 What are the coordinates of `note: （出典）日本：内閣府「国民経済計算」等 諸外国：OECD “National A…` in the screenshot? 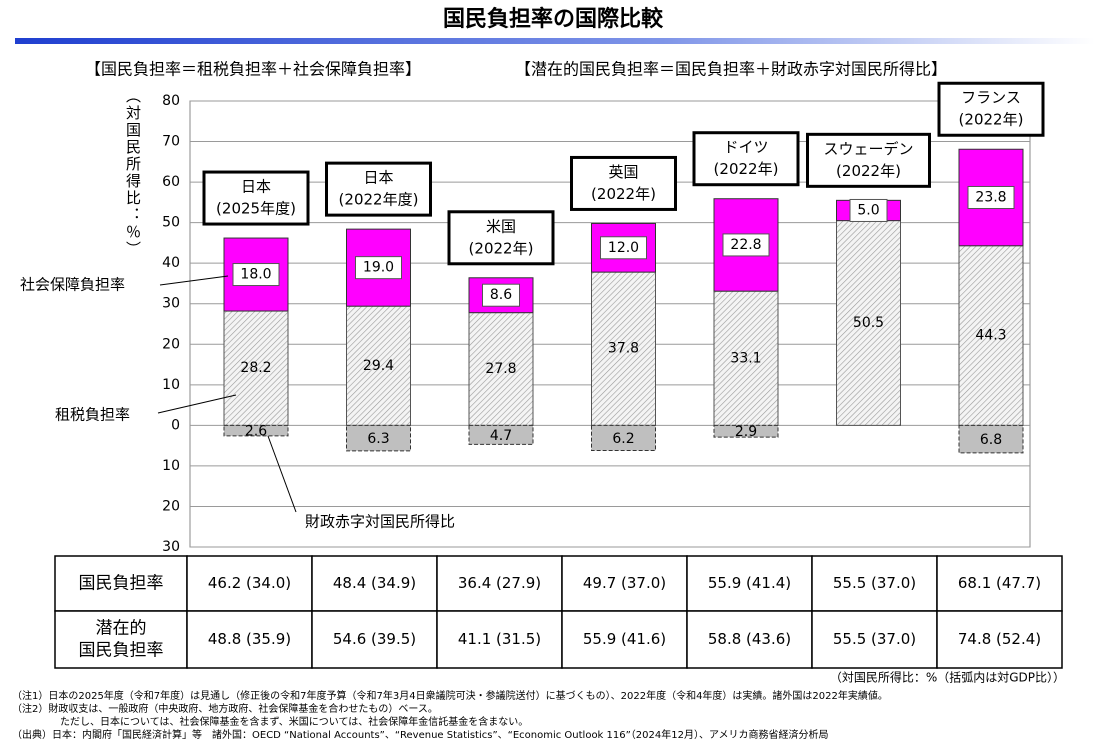 It's located at (420, 734).